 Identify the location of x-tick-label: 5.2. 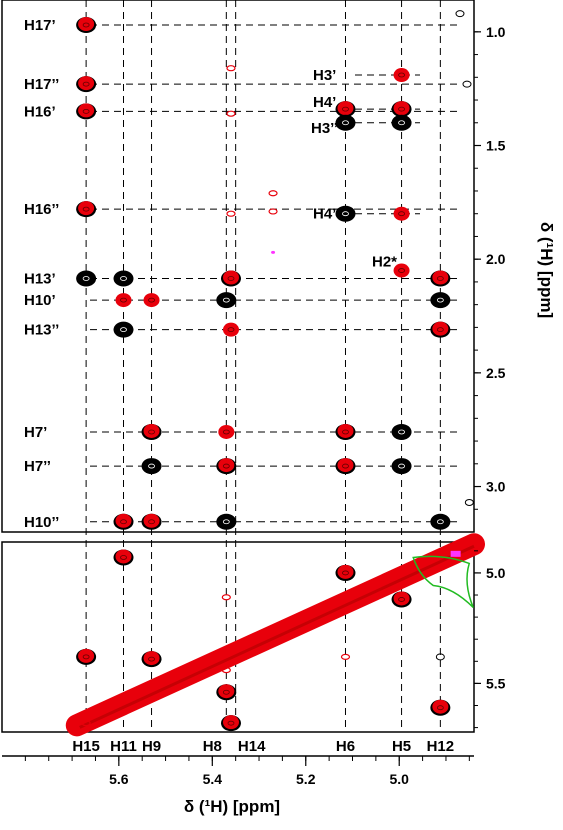
(306, 779).